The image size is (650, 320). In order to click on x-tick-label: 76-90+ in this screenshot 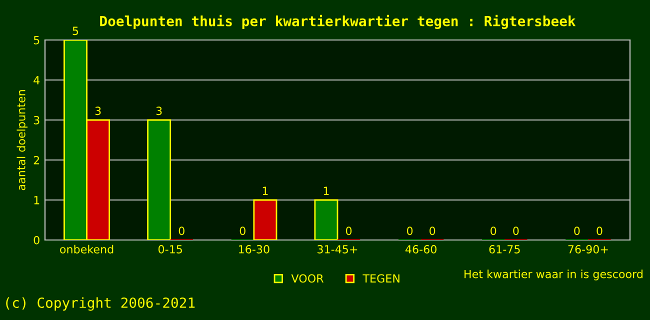, I will do `click(588, 249)`.